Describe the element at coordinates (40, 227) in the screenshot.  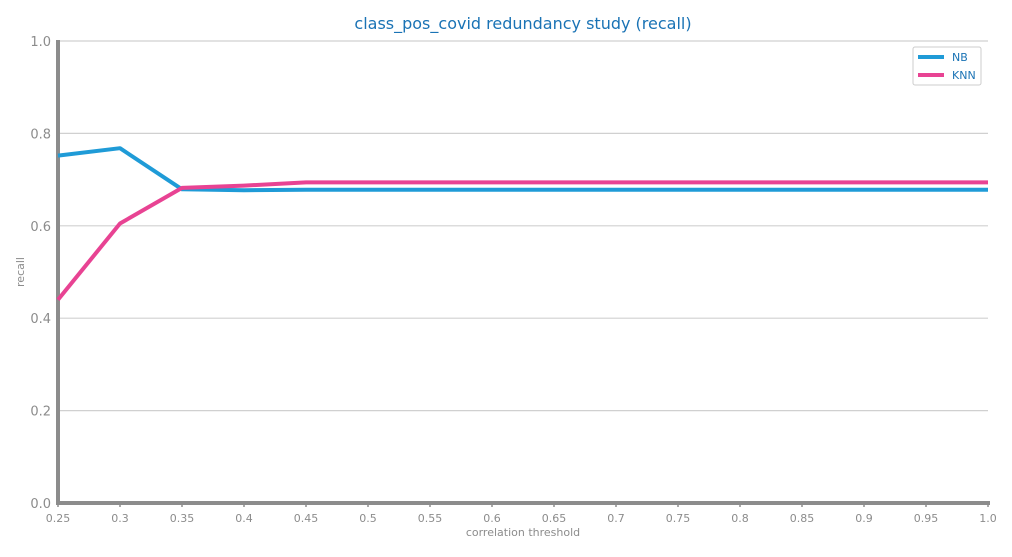
I see `y-tick-label: 0.6` at that location.